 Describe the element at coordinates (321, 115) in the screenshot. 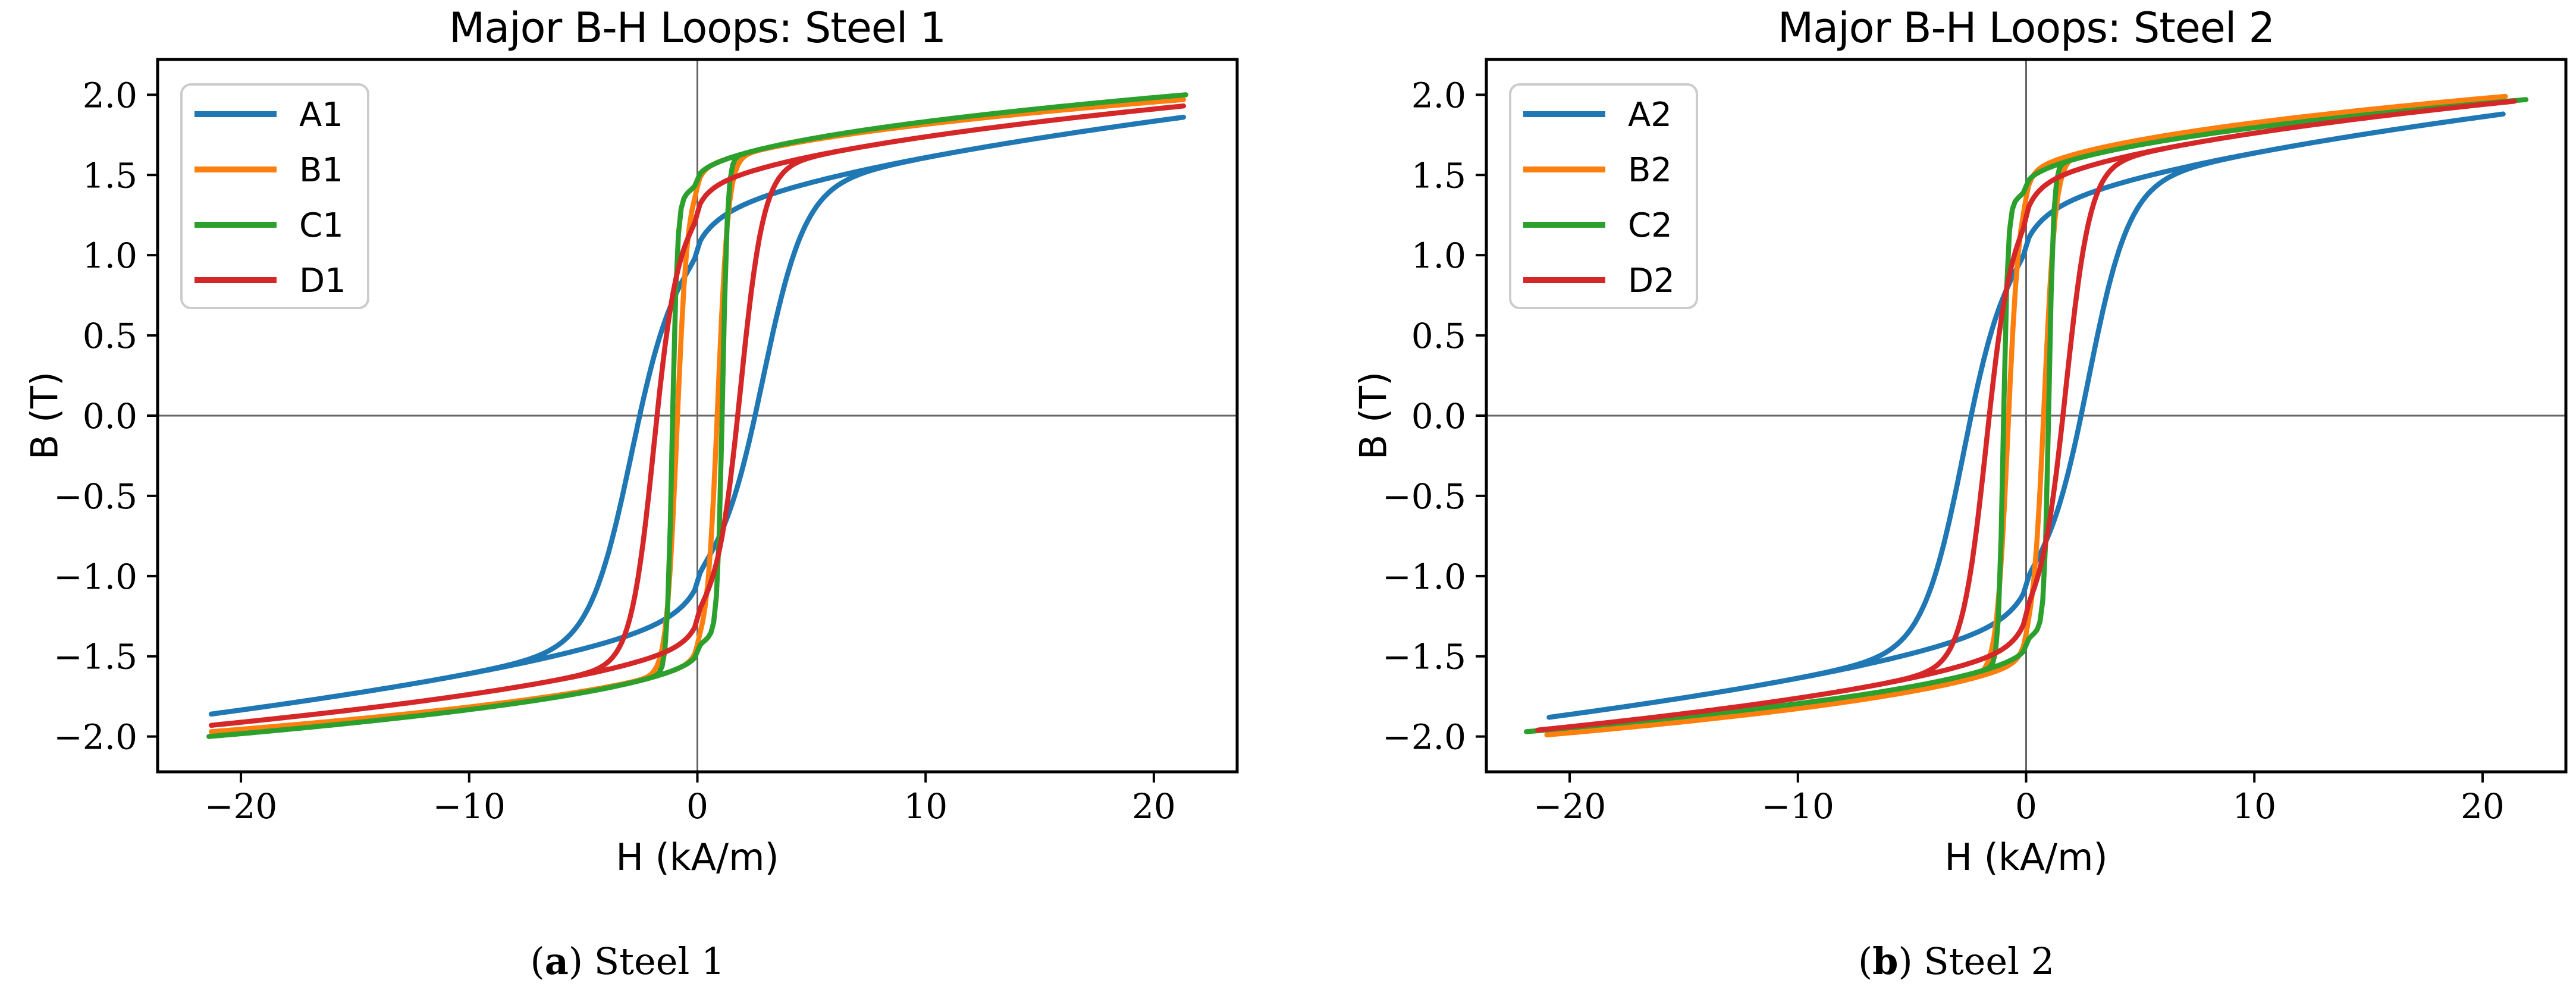

I see `legend-label-A1: A1` at that location.